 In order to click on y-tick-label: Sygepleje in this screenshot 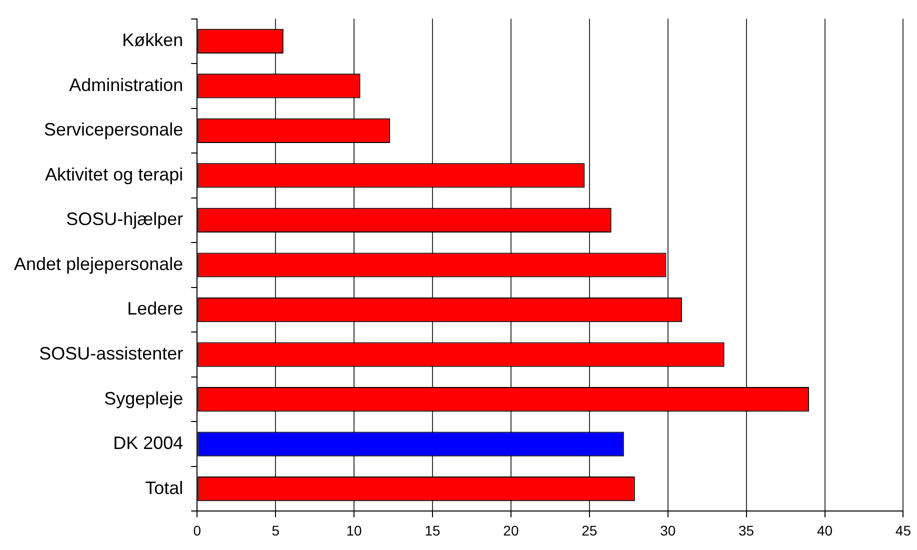, I will do `click(144, 398)`.